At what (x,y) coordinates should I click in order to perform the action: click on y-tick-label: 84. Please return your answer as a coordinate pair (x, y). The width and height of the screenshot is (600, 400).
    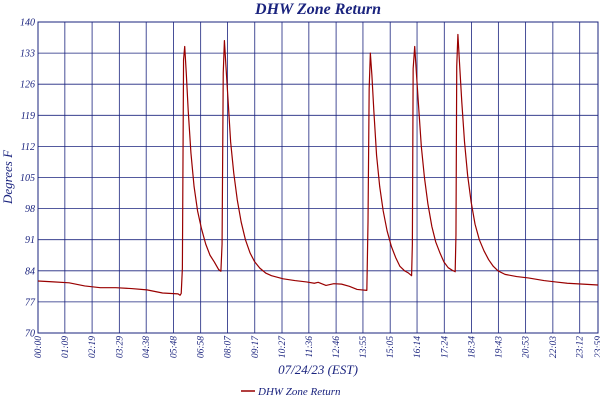
    Looking at the image, I should click on (30, 271).